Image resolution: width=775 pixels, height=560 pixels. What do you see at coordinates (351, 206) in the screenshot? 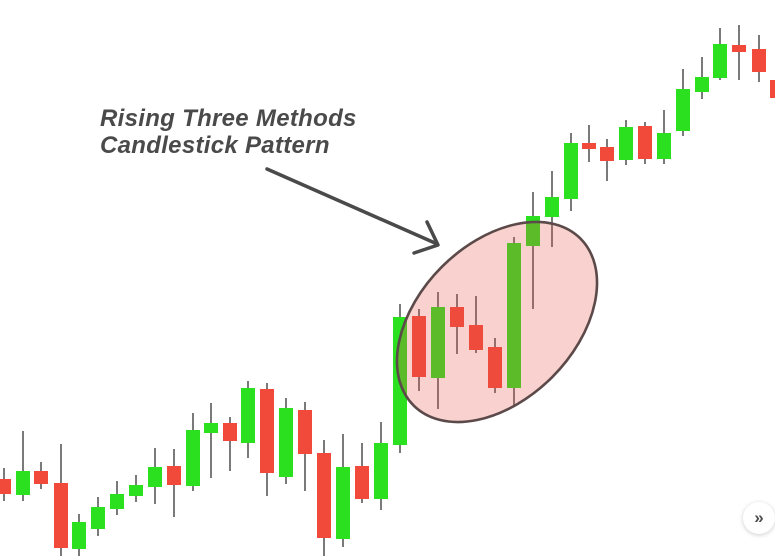
I see `annotation-arrow-shaft` at bounding box center [351, 206].